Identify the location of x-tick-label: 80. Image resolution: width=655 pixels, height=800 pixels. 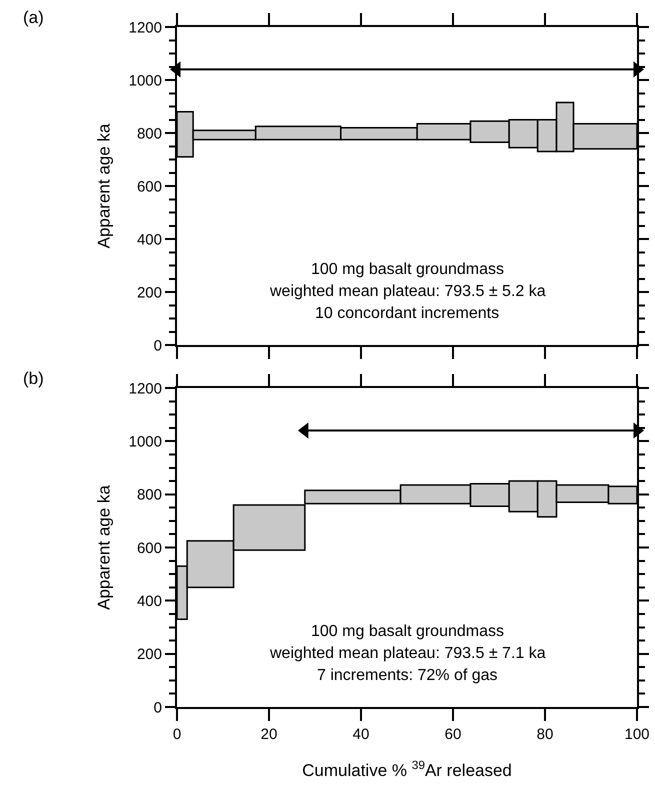
(545, 734).